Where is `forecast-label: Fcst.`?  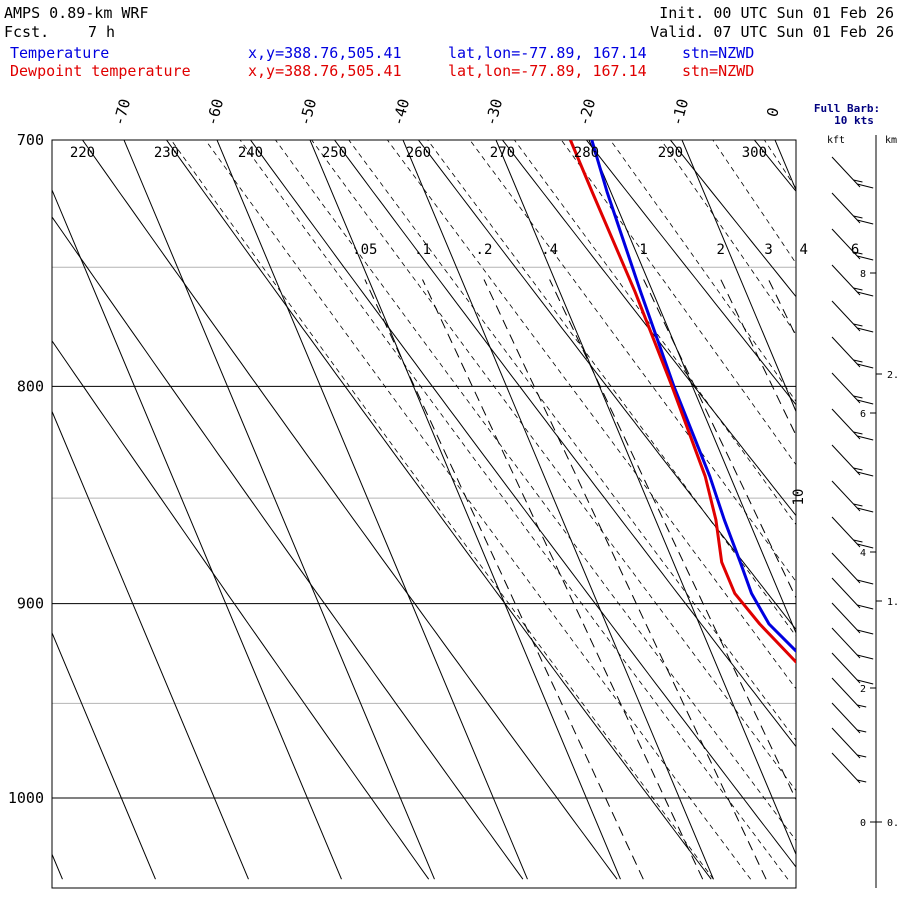 forecast-label: Fcst. is located at coordinates (27, 32).